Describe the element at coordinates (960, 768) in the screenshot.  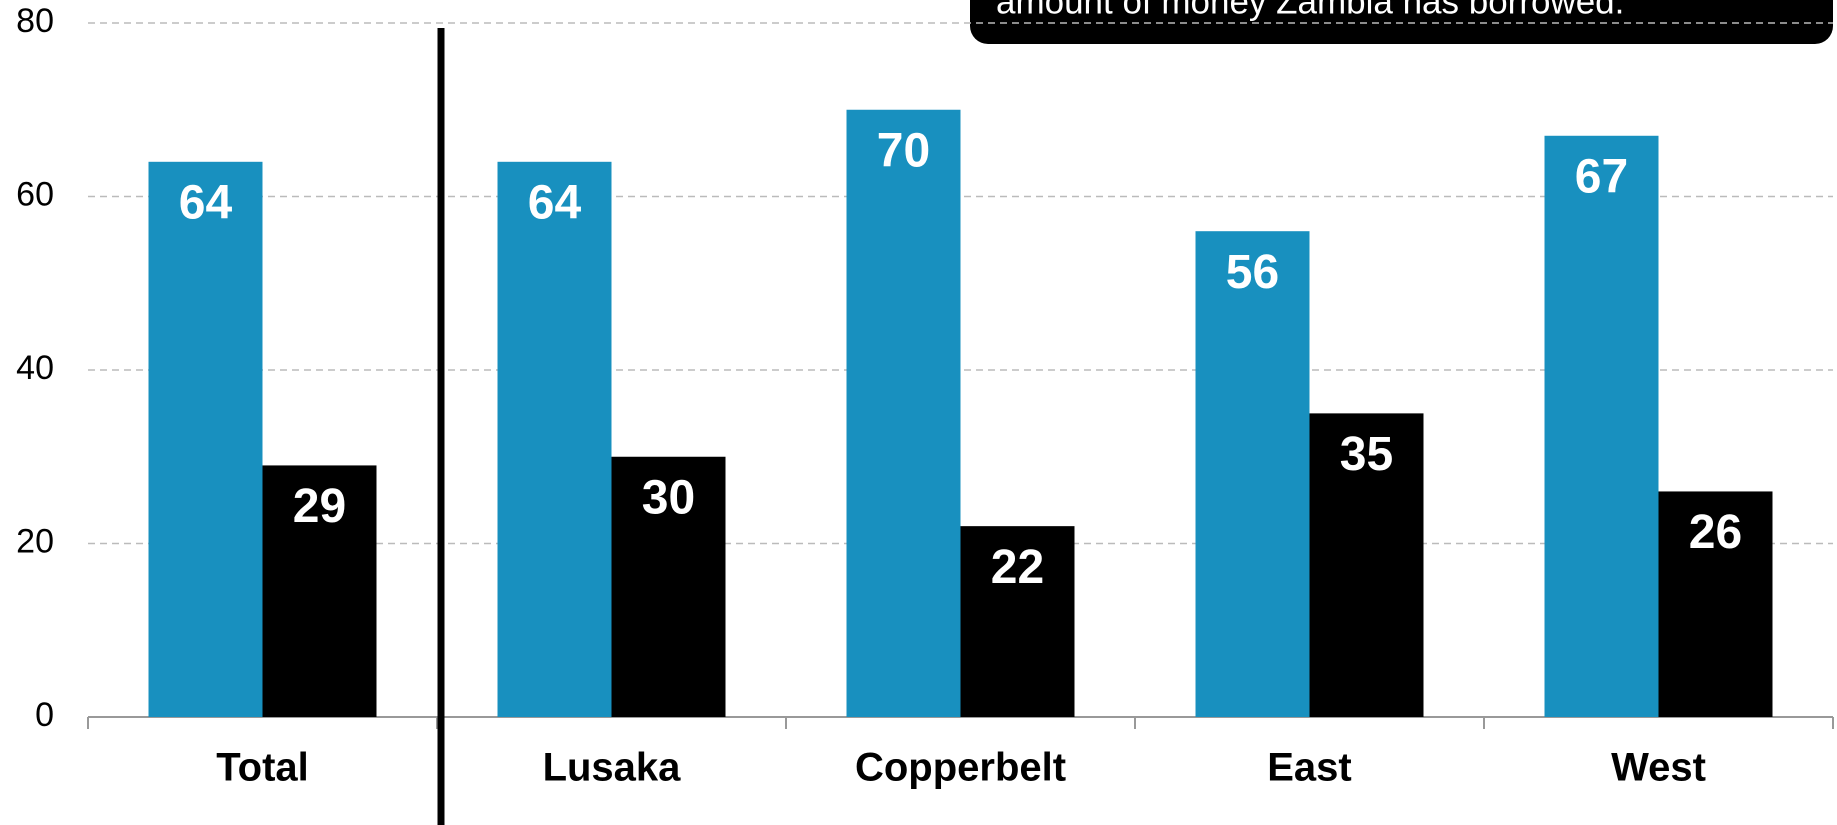
I see `x-tick-label: Copperbelt` at that location.